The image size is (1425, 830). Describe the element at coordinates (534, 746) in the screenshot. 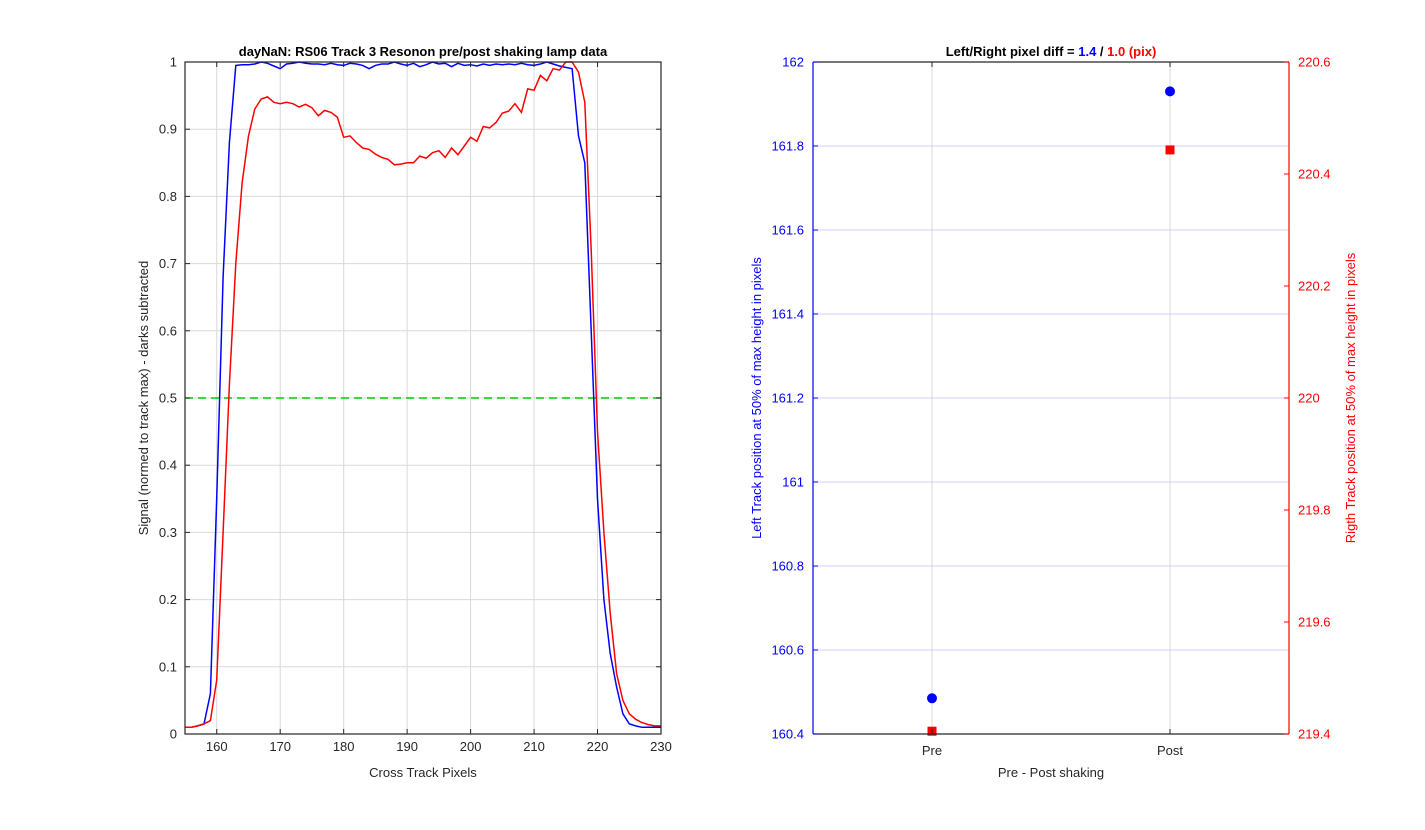

I see `x-tick-label: 210` at that location.